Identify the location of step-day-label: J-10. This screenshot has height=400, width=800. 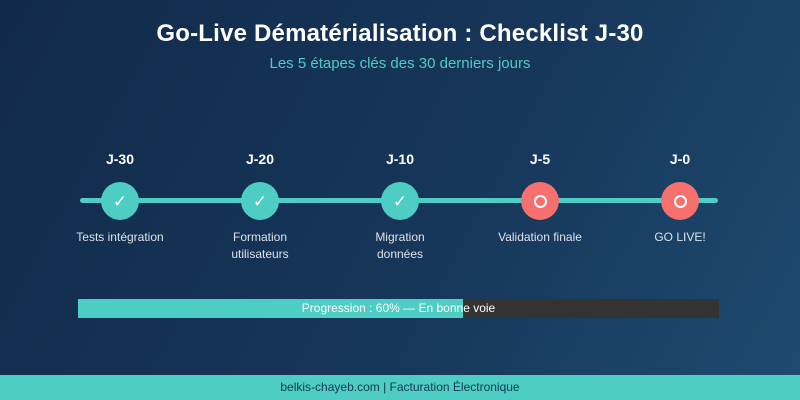
(400, 159).